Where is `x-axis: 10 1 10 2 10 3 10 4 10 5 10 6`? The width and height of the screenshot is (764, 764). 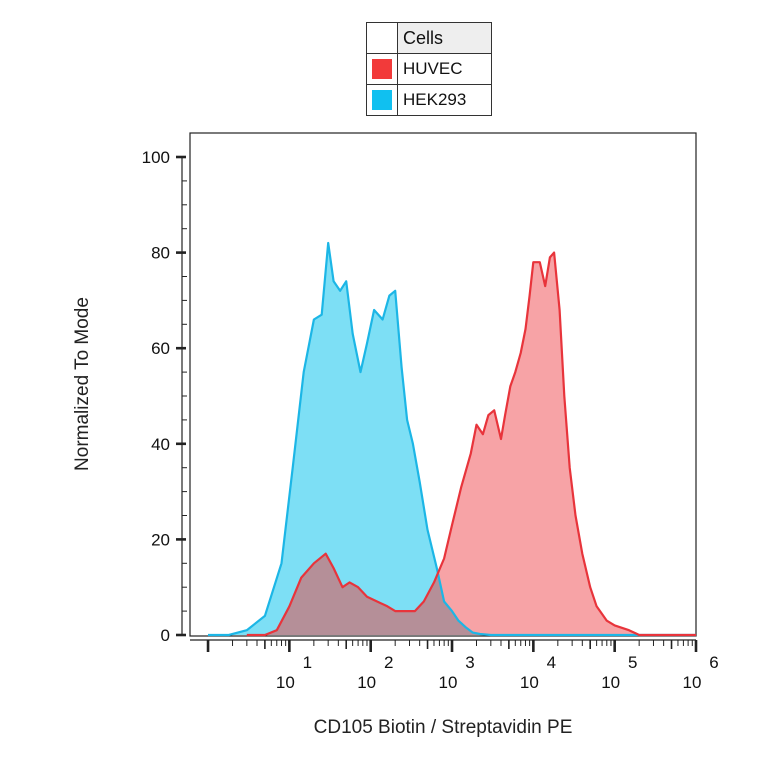 x-axis: 10 1 10 2 10 3 10 4 10 5 10 6 is located at coordinates (454, 665).